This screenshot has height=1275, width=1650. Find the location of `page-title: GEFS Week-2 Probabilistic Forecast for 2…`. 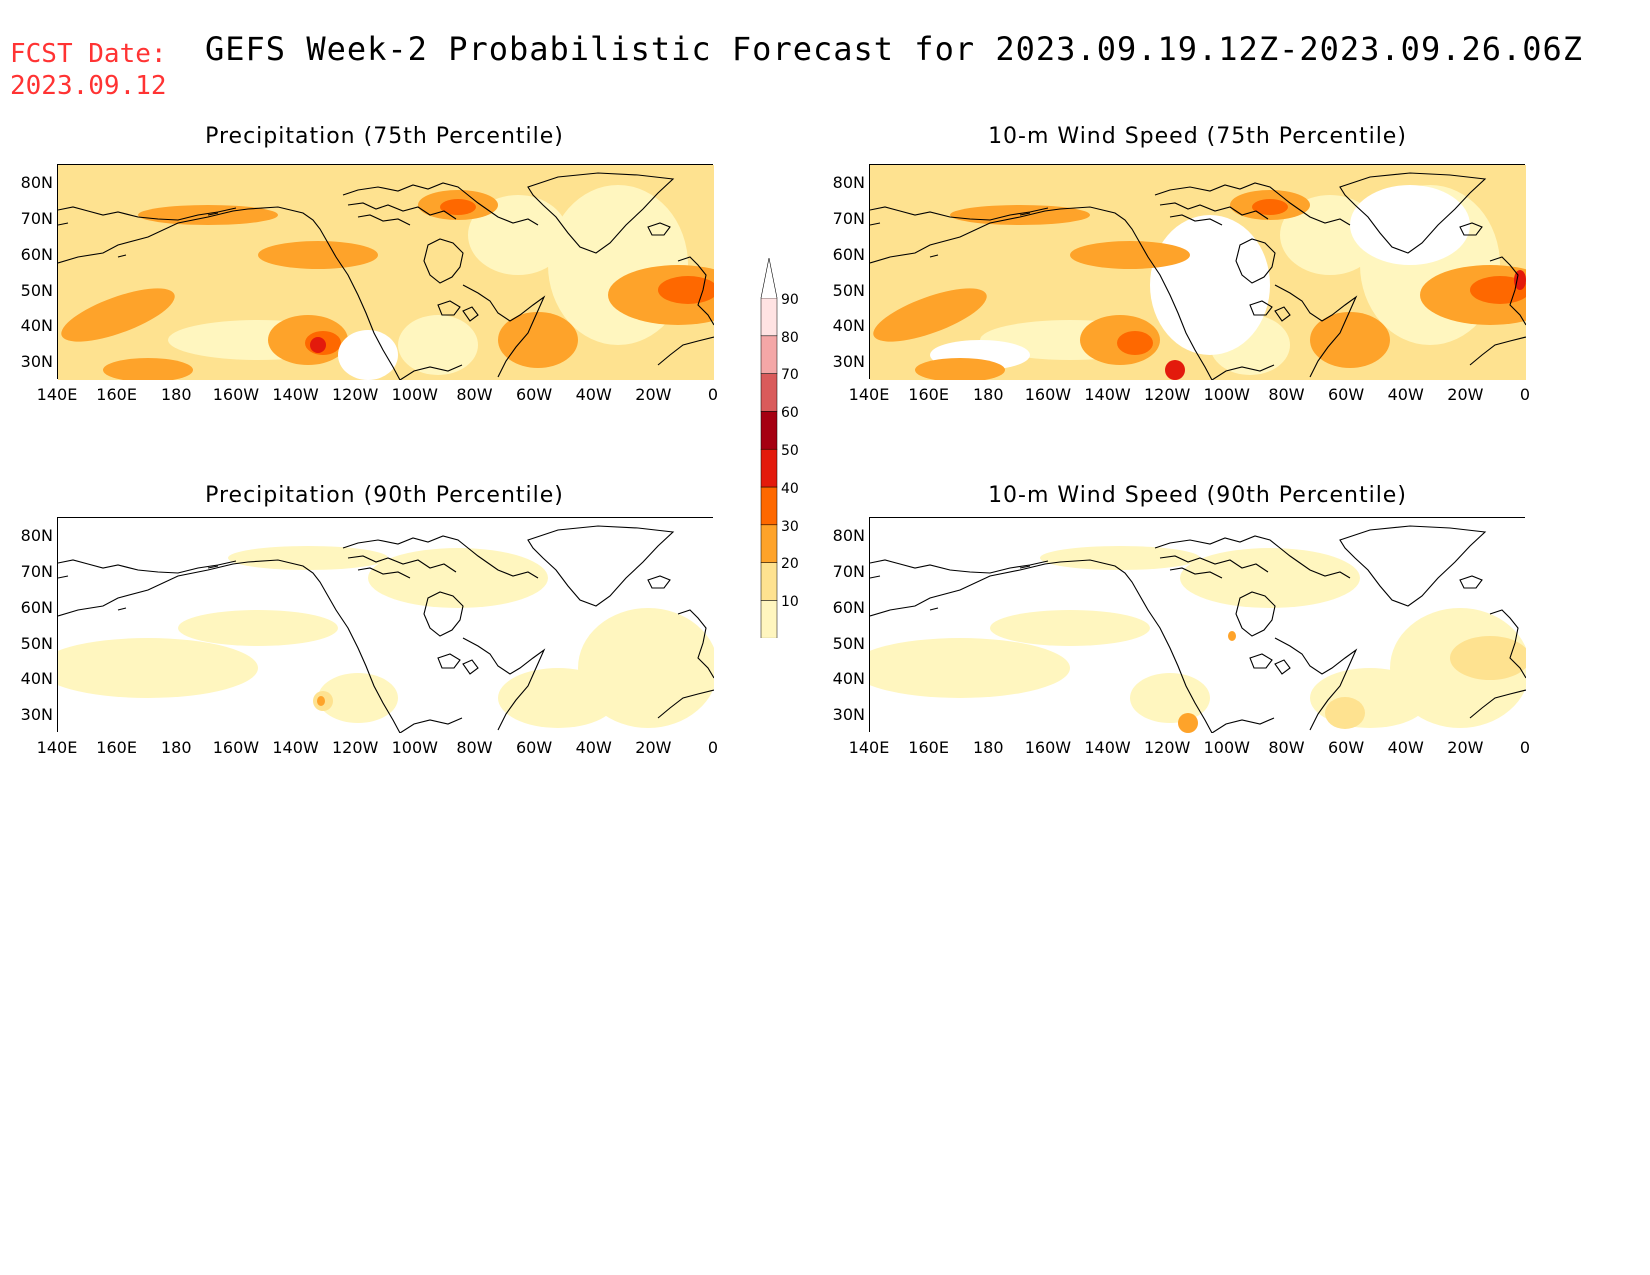

page-title: GEFS Week-2 Probabilistic Forecast for 2… is located at coordinates (894, 49).